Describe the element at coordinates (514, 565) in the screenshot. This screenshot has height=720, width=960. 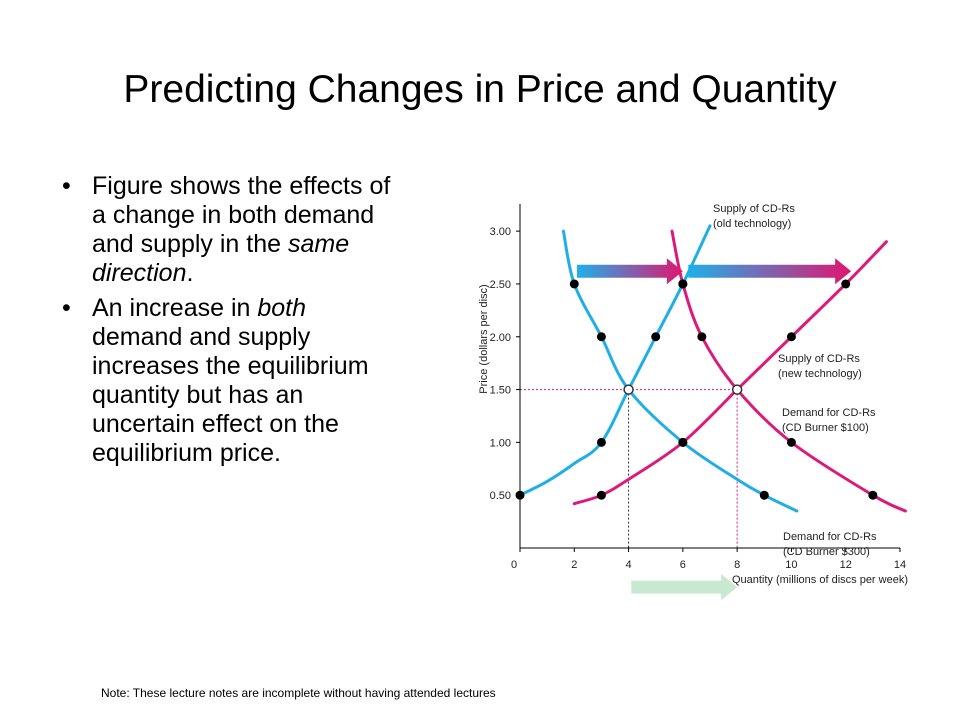
I see `x-tick-label: 0` at that location.